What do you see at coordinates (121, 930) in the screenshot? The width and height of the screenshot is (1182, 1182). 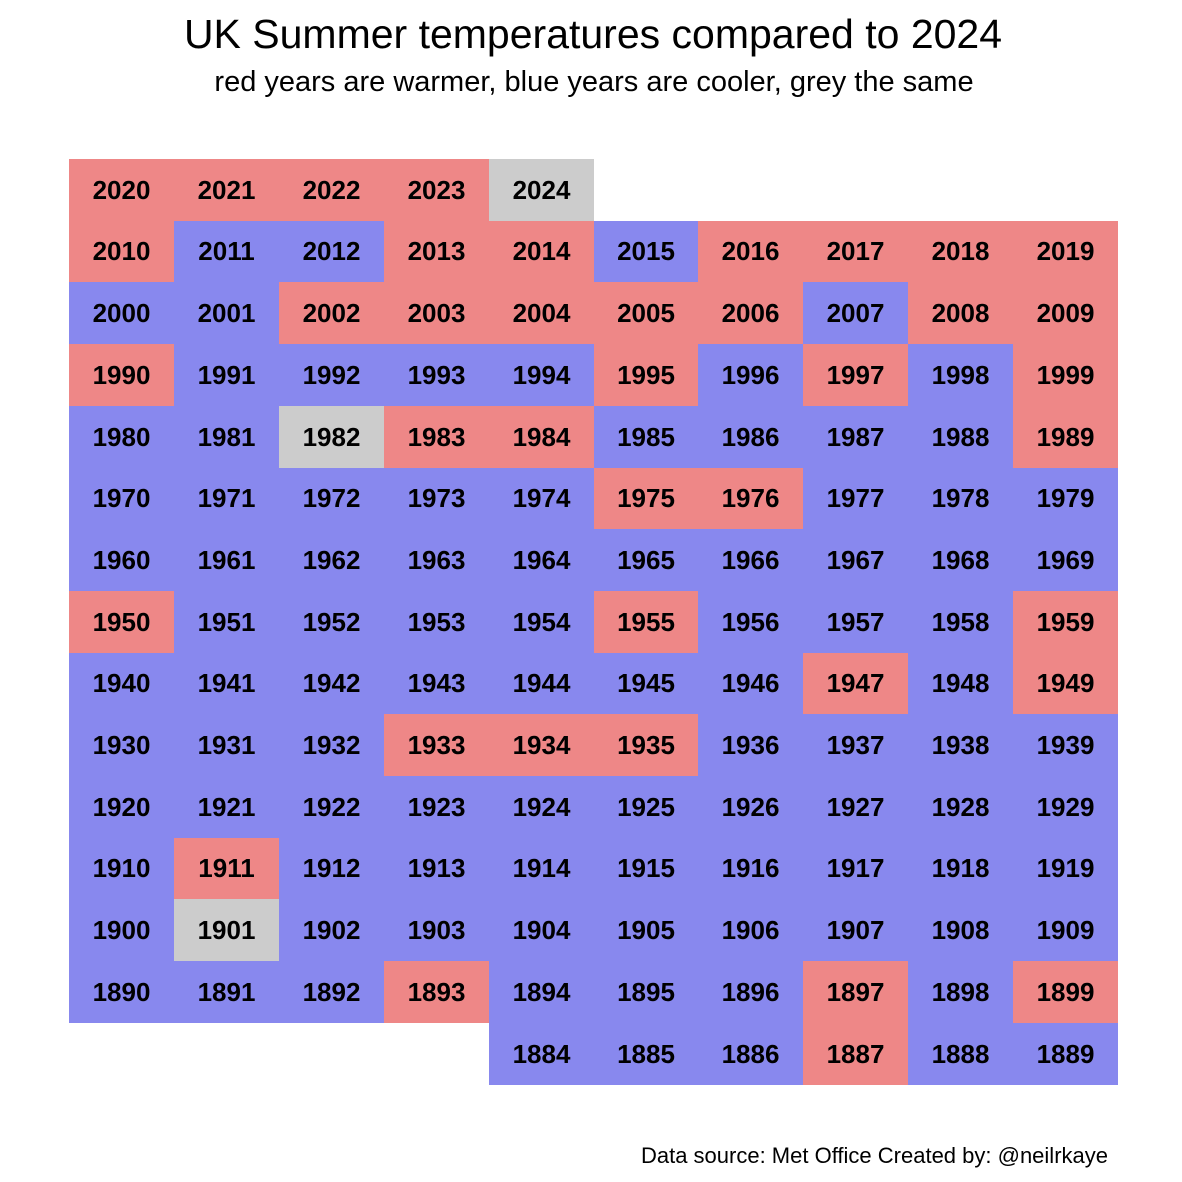 I see `year-cell-1900: 1900` at bounding box center [121, 930].